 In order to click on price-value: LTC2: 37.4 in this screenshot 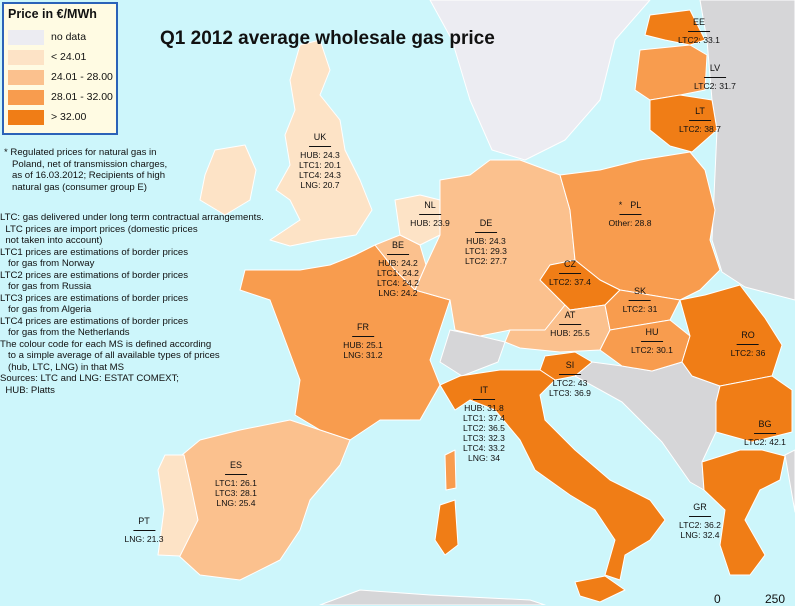, I will do `click(570, 282)`.